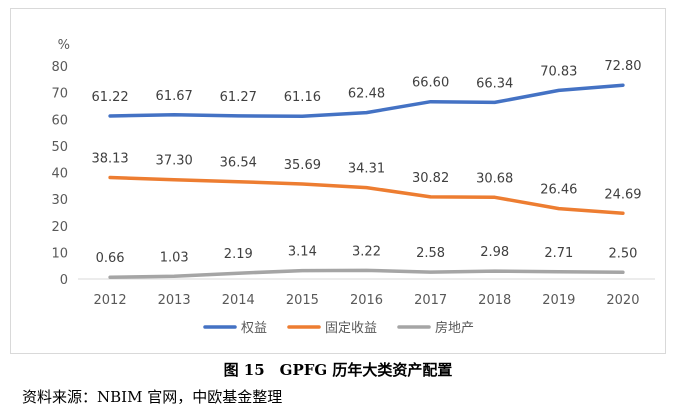 The image size is (676, 411). What do you see at coordinates (302, 97) in the screenshot?
I see `data-label: 61.16` at bounding box center [302, 97].